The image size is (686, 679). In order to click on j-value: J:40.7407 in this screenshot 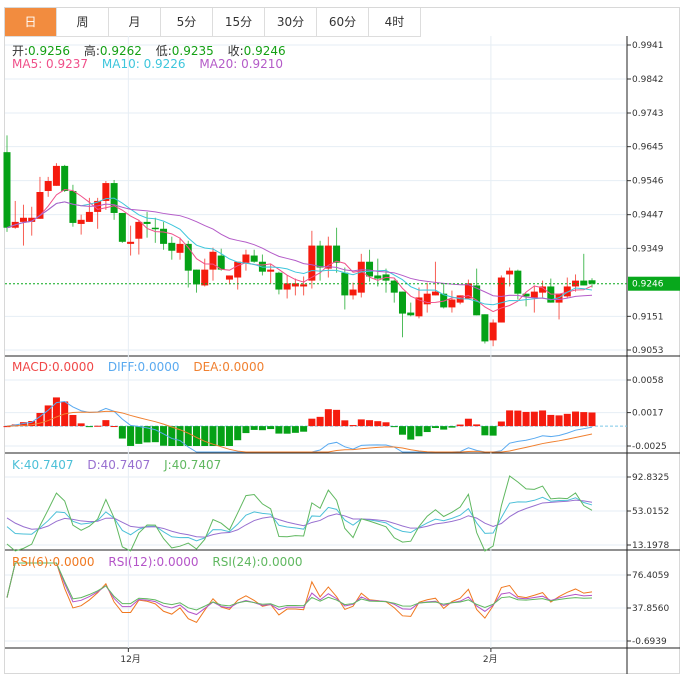, I will do `click(193, 465)`.